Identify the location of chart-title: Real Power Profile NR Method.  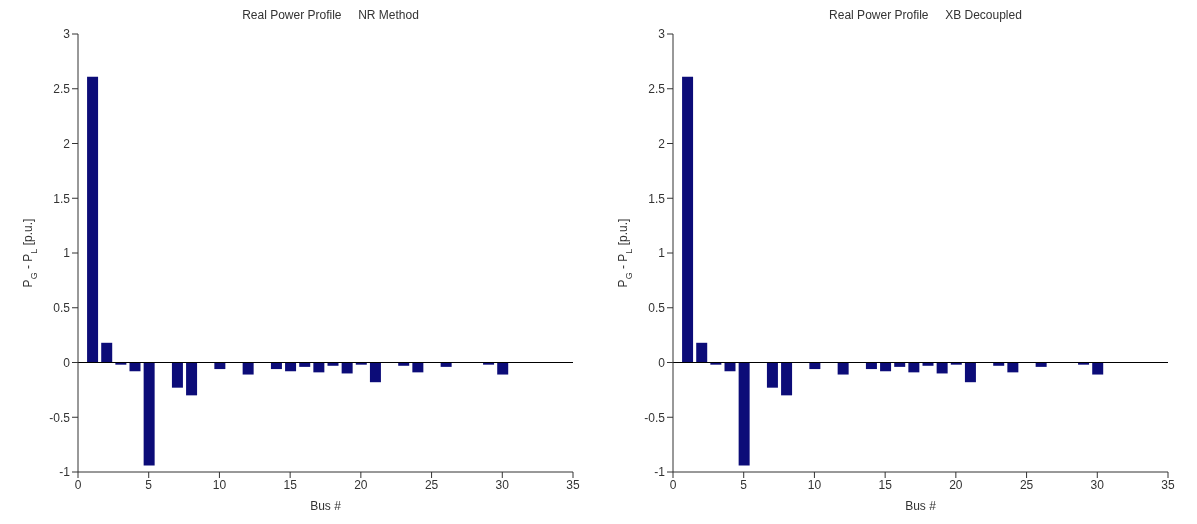
(330, 16).